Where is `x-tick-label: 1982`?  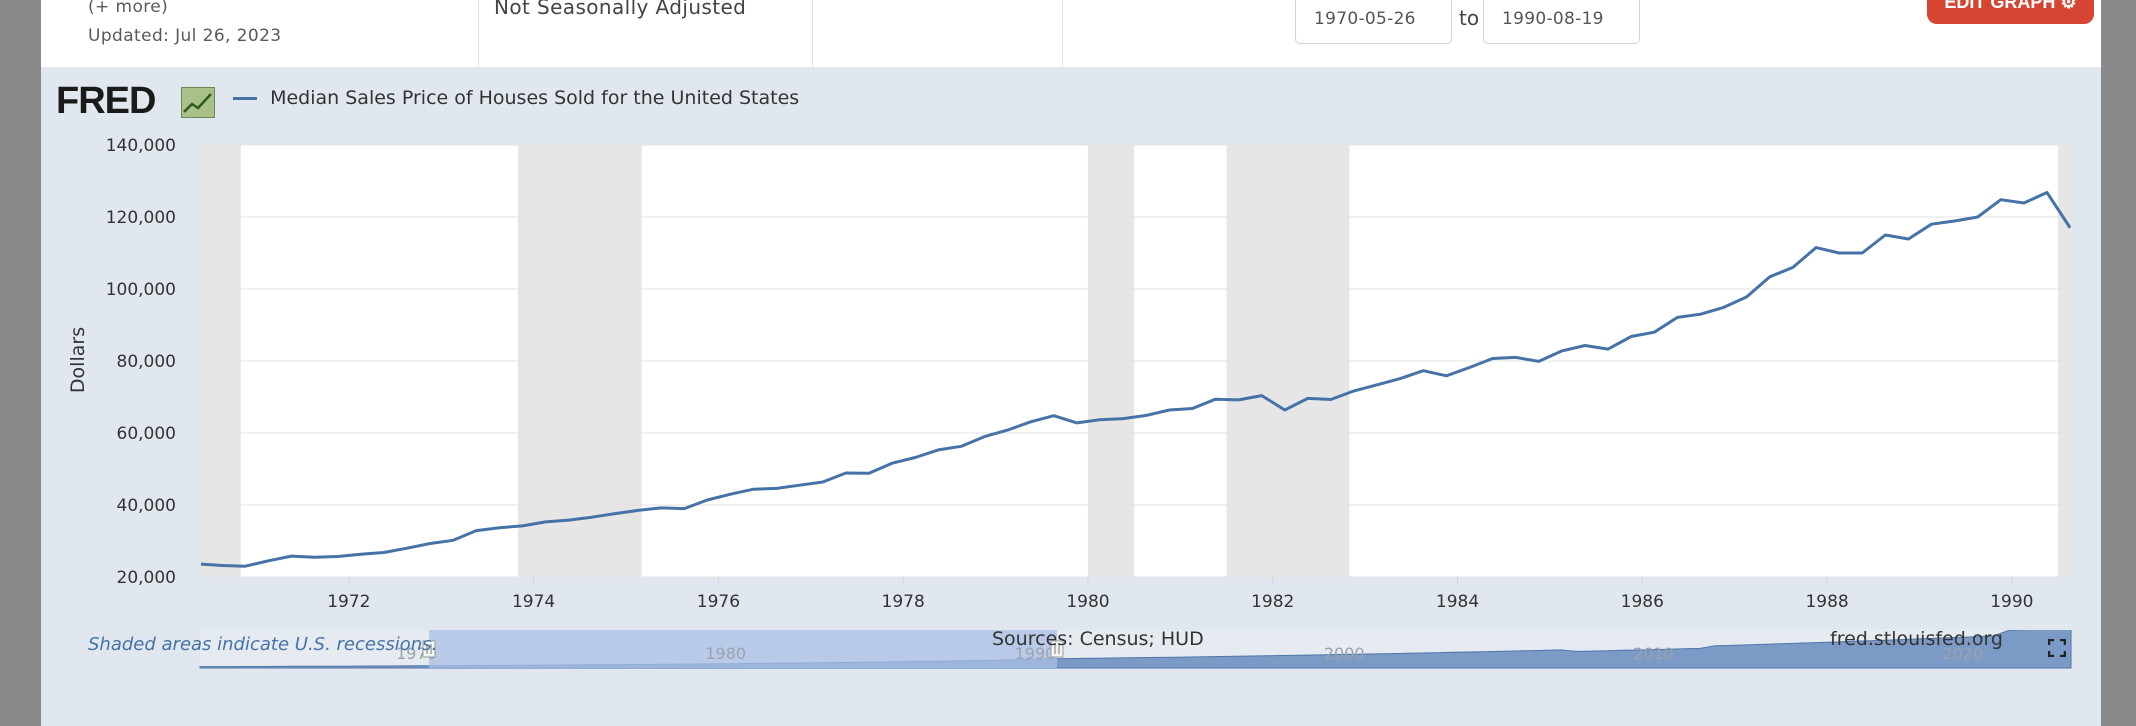 x-tick-label: 1982 is located at coordinates (1272, 602).